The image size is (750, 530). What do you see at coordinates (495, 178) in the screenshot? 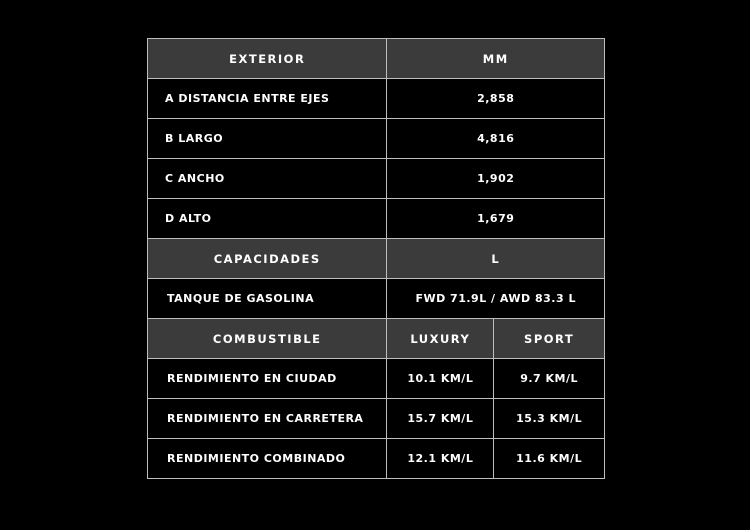
I see `row-value: 1,902` at bounding box center [495, 178].